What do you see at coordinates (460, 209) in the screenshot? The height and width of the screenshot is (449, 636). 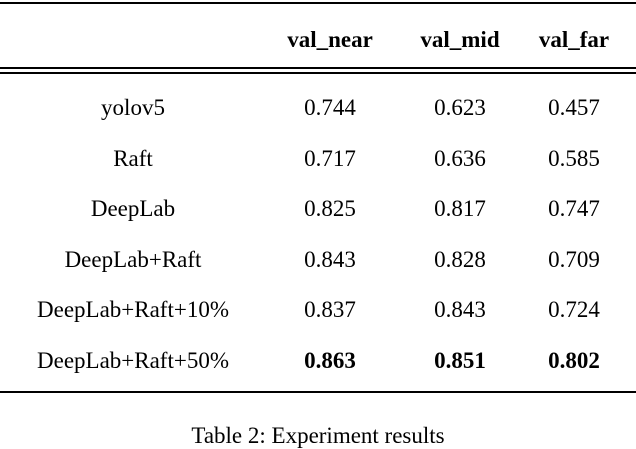 I see `table-cell: 0.817` at bounding box center [460, 209].